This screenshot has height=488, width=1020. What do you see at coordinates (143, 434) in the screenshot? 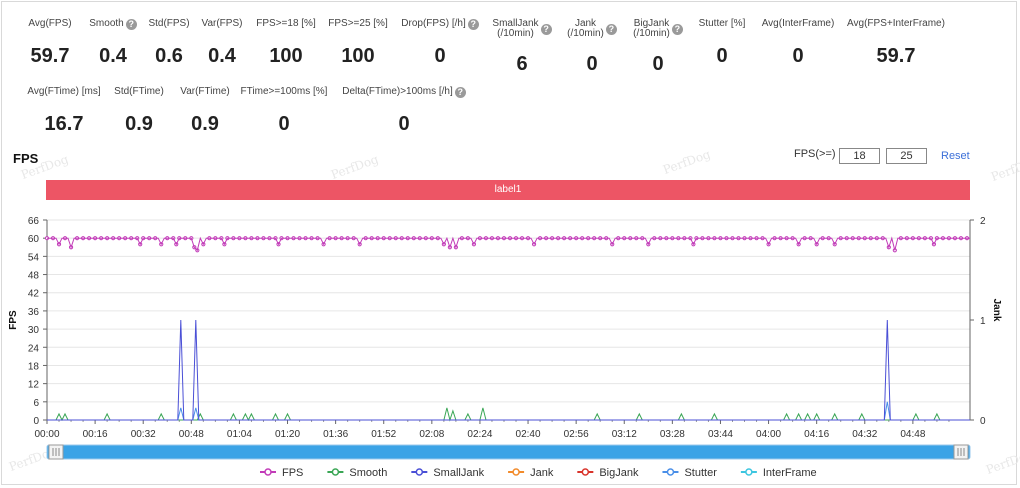
I see `x-tick-label: 00:32` at bounding box center [143, 434].